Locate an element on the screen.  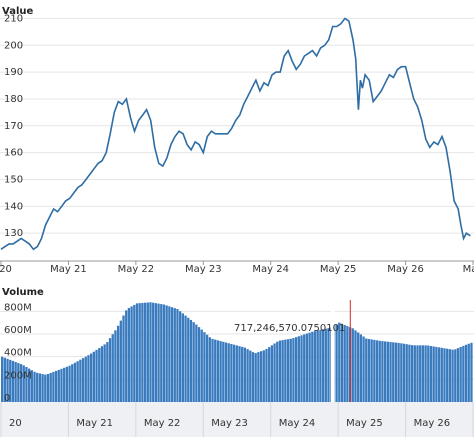
navigator-tick-label: May 25 is located at coordinates (364, 423).